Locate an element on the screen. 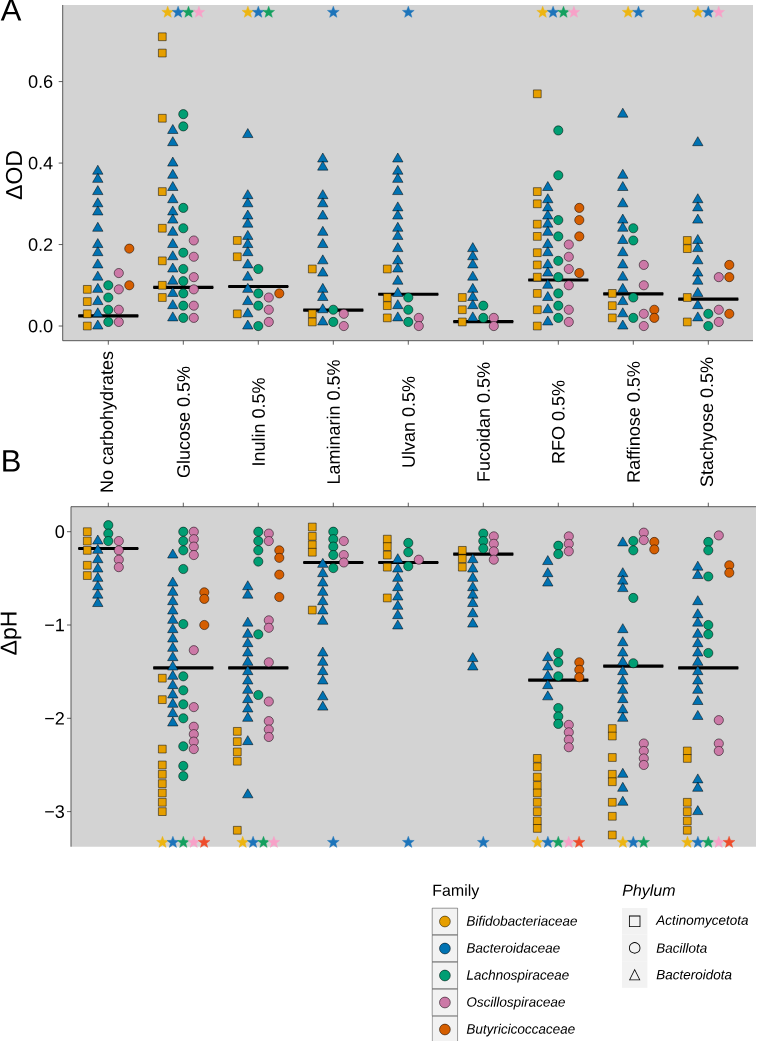  x-tick-label: Stachyose 0.5% is located at coordinates (708, 422).